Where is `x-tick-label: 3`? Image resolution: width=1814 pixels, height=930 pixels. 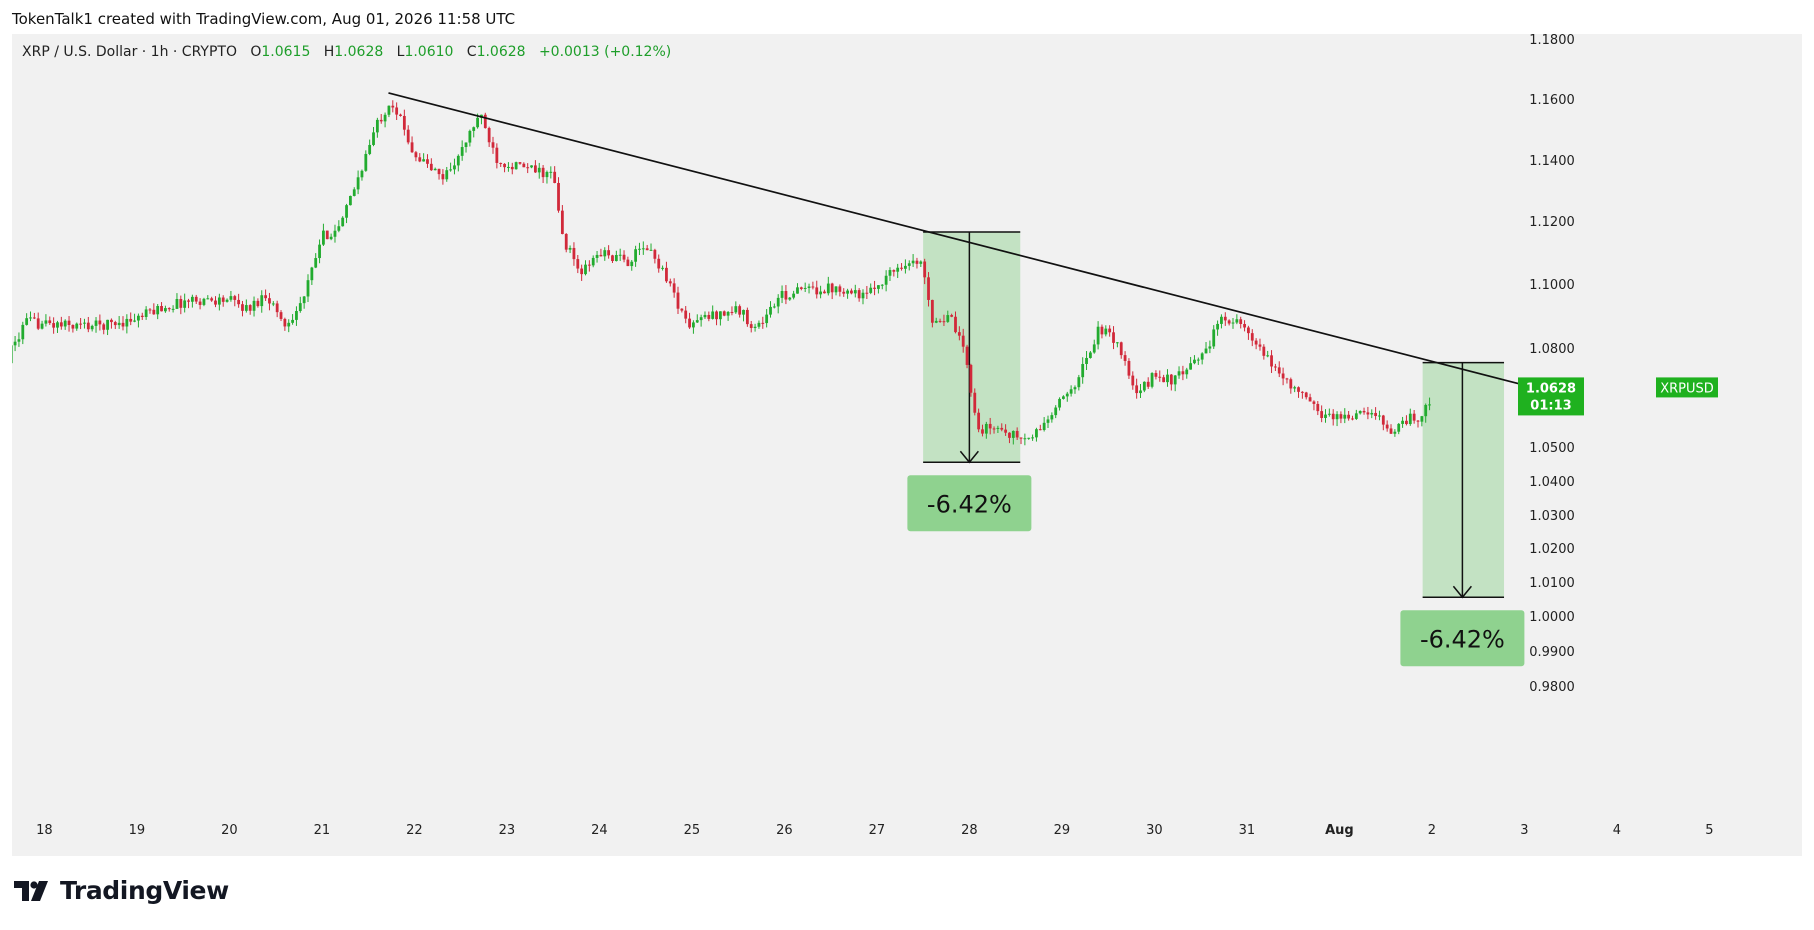 x-tick-label: 3 is located at coordinates (1524, 830).